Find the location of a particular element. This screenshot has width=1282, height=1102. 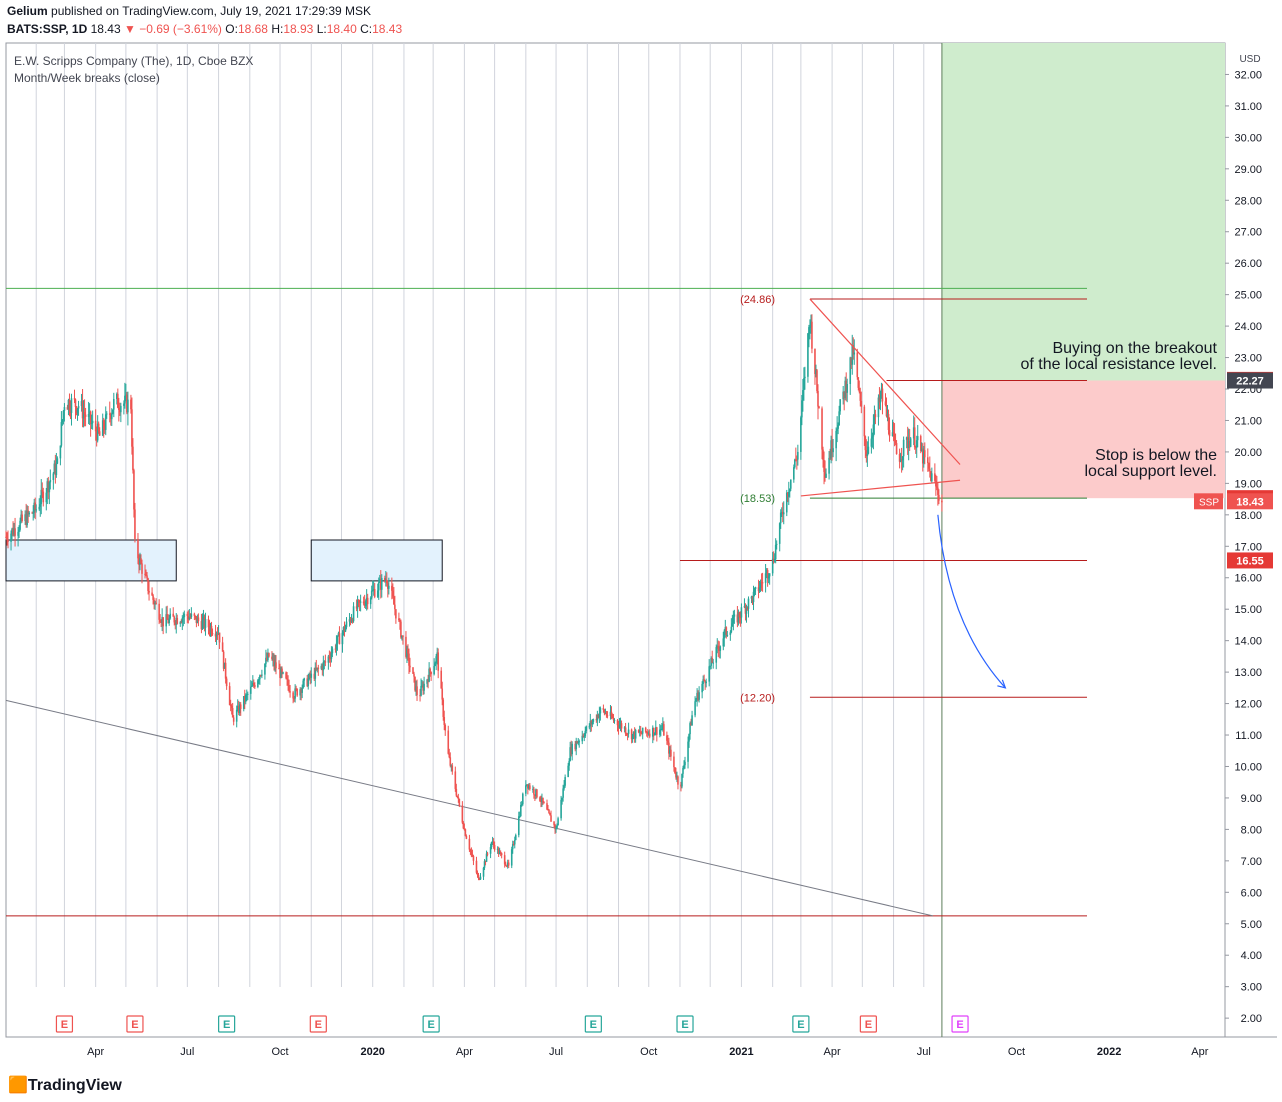

close-value: 18.43 is located at coordinates (387, 29).